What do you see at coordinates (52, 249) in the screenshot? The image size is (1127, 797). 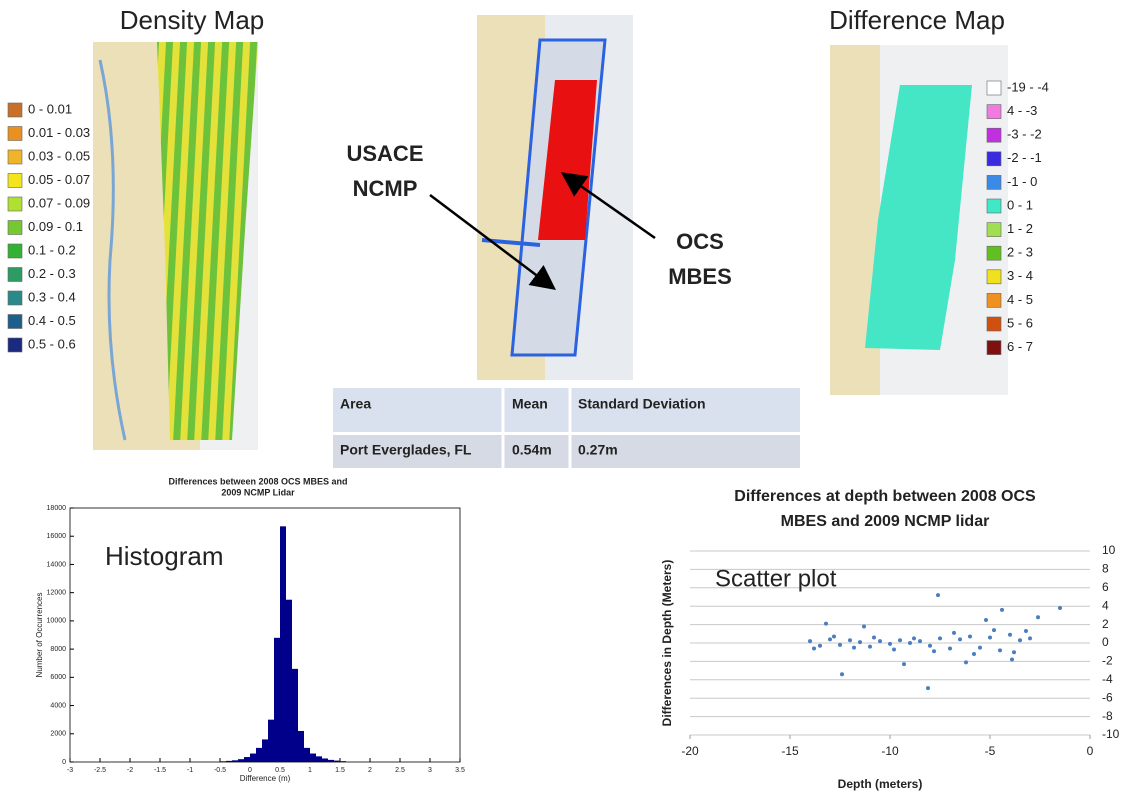 I see `legend-label: 0.1 - 0.2` at bounding box center [52, 249].